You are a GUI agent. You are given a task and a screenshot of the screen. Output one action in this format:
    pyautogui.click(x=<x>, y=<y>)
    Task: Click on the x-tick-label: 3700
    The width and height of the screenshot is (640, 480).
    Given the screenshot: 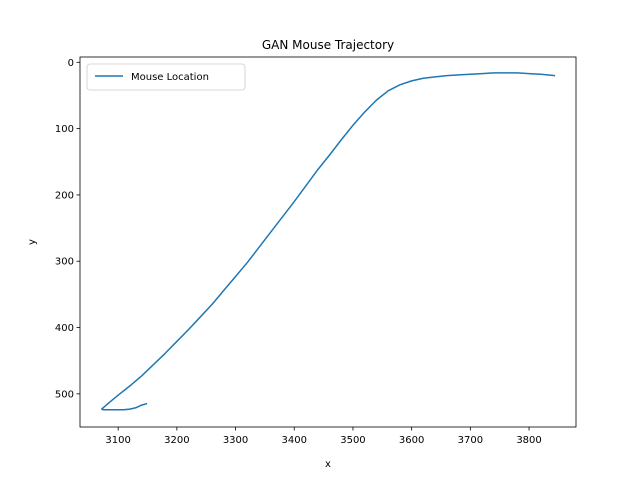 What is the action you would take?
    pyautogui.click(x=470, y=440)
    